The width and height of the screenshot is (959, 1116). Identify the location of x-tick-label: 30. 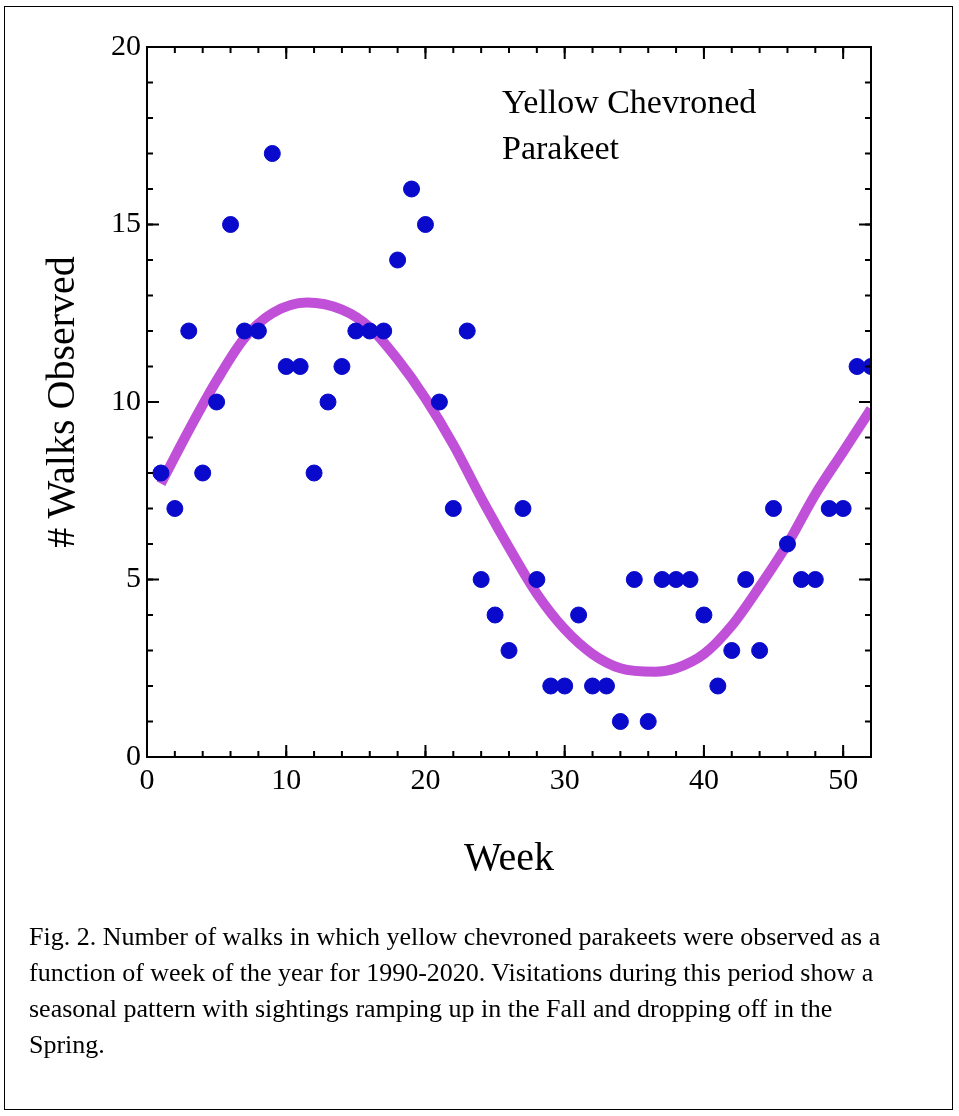
(564, 778).